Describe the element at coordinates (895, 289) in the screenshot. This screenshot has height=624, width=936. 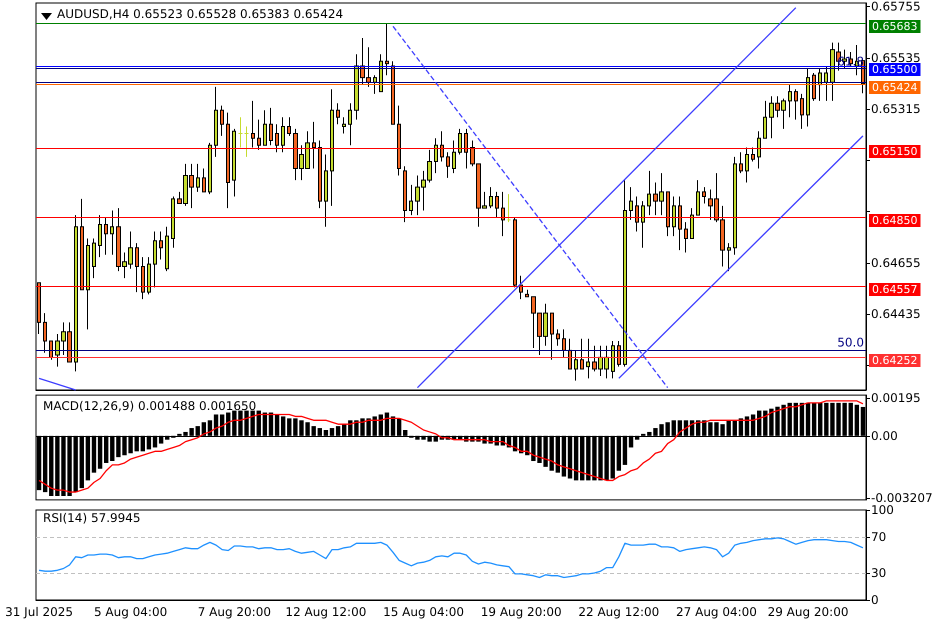
I see `ref-line-label: 0.64557` at that location.